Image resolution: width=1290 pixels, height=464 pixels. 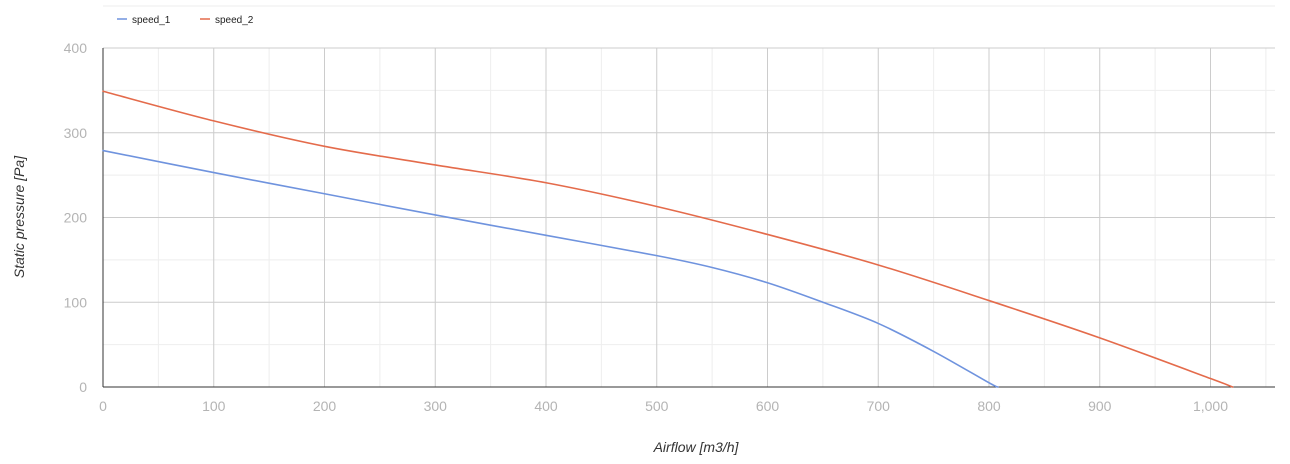 I want to click on y-tick-label: 400, so click(x=76, y=48).